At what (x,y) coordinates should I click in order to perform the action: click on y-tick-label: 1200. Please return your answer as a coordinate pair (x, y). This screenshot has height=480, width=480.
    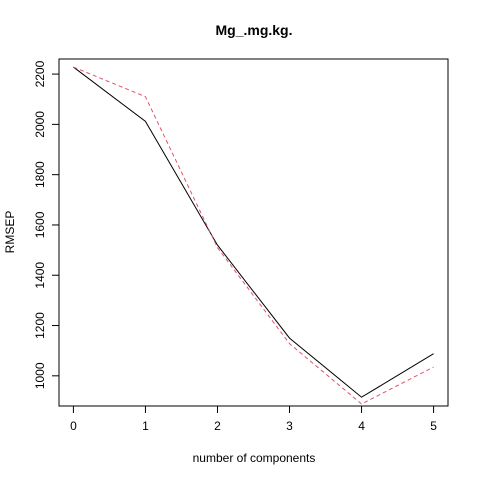
    Looking at the image, I should click on (40, 325).